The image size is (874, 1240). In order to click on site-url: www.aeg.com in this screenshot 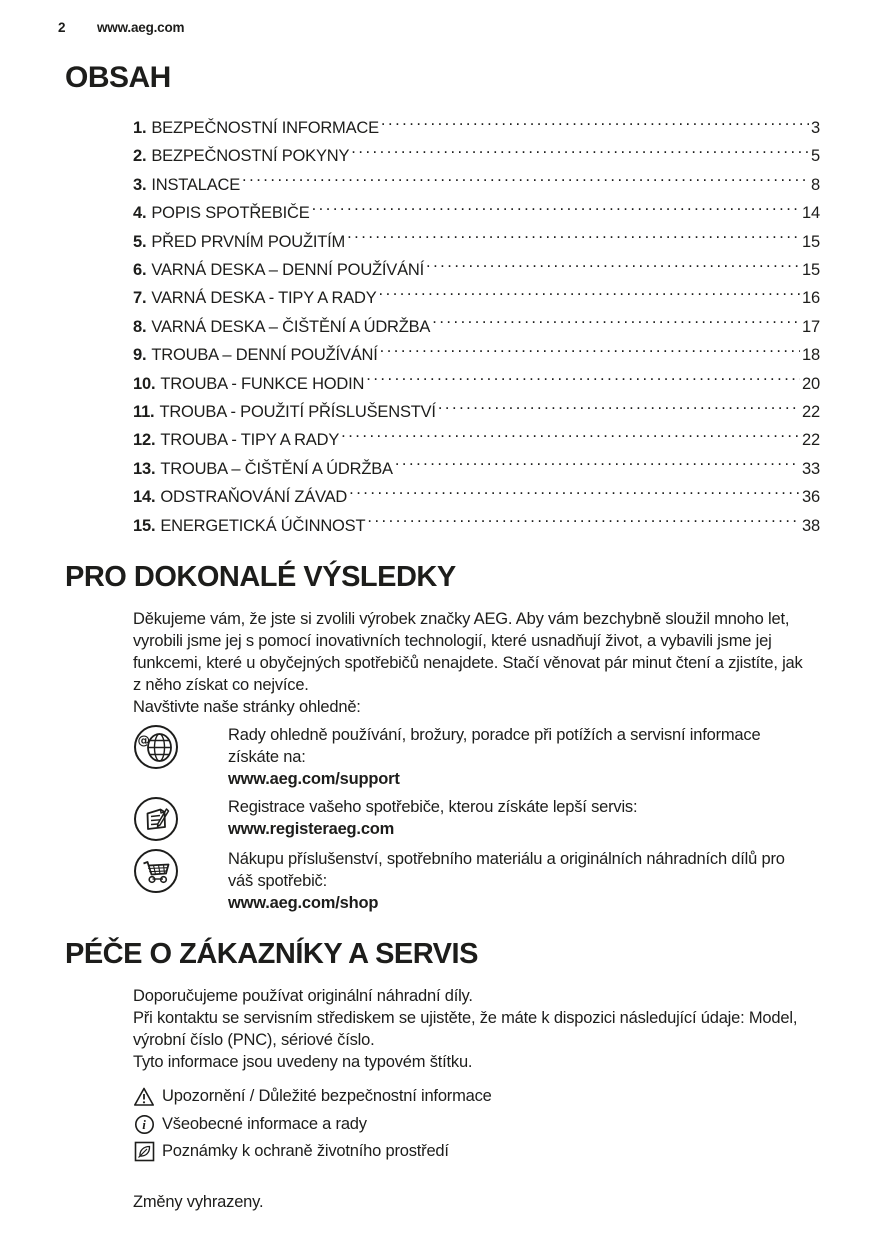, I will do `click(141, 27)`.